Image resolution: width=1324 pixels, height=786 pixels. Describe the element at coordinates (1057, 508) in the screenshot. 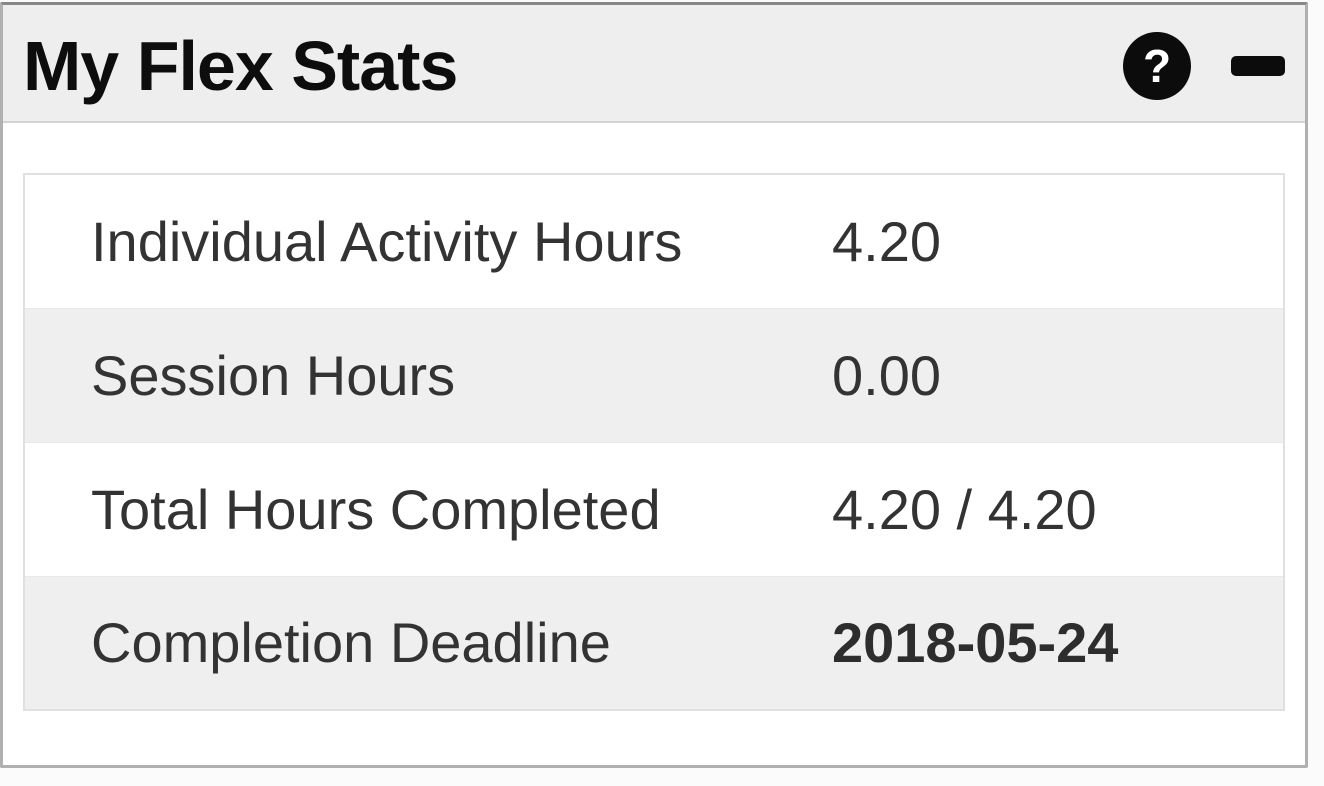

I see `stat-value-total-hours-completed: 4.20 / 4.20` at that location.